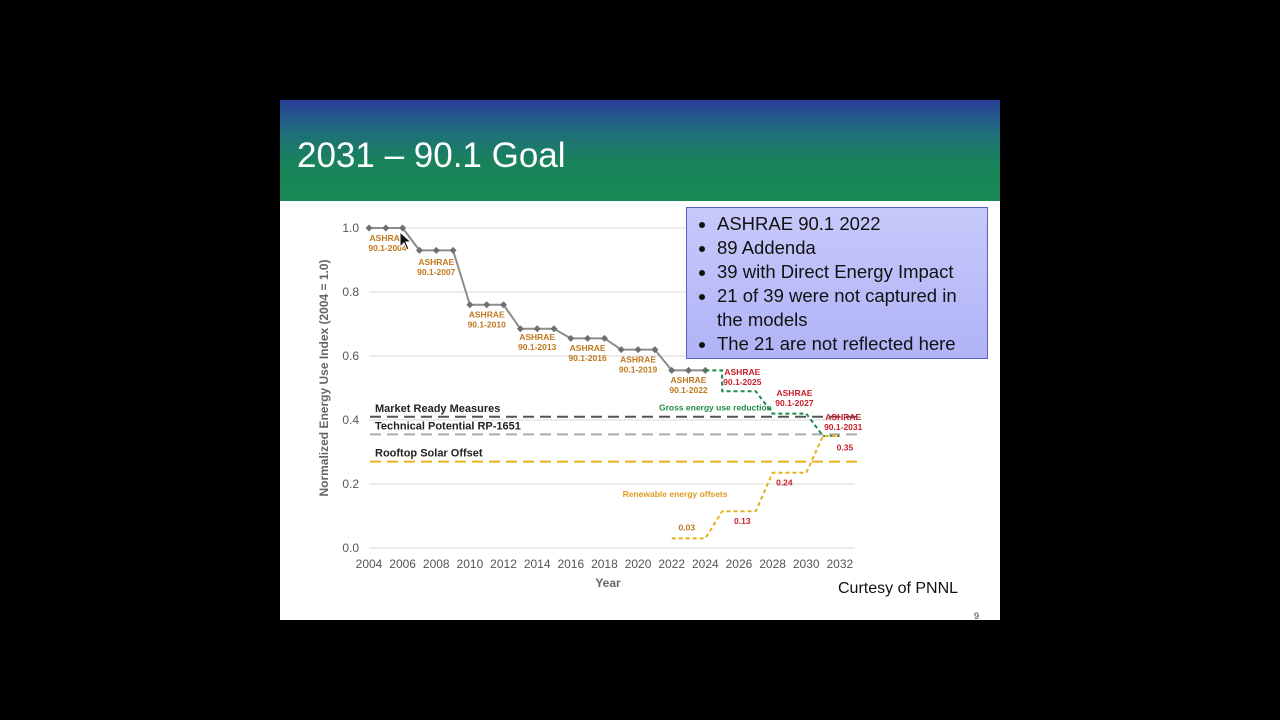 Image resolution: width=1280 pixels, height=720 pixels. Describe the element at coordinates (784, 483) in the screenshot. I see `data-label: 0.24` at that location.